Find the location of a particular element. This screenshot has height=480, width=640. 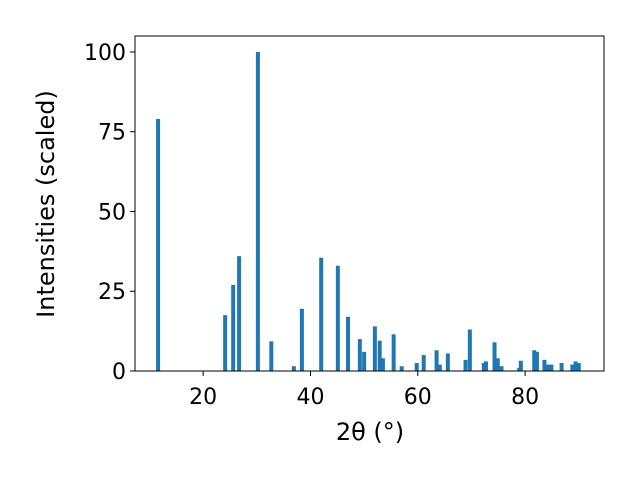

y-tick-label: 25 is located at coordinates (112, 292).